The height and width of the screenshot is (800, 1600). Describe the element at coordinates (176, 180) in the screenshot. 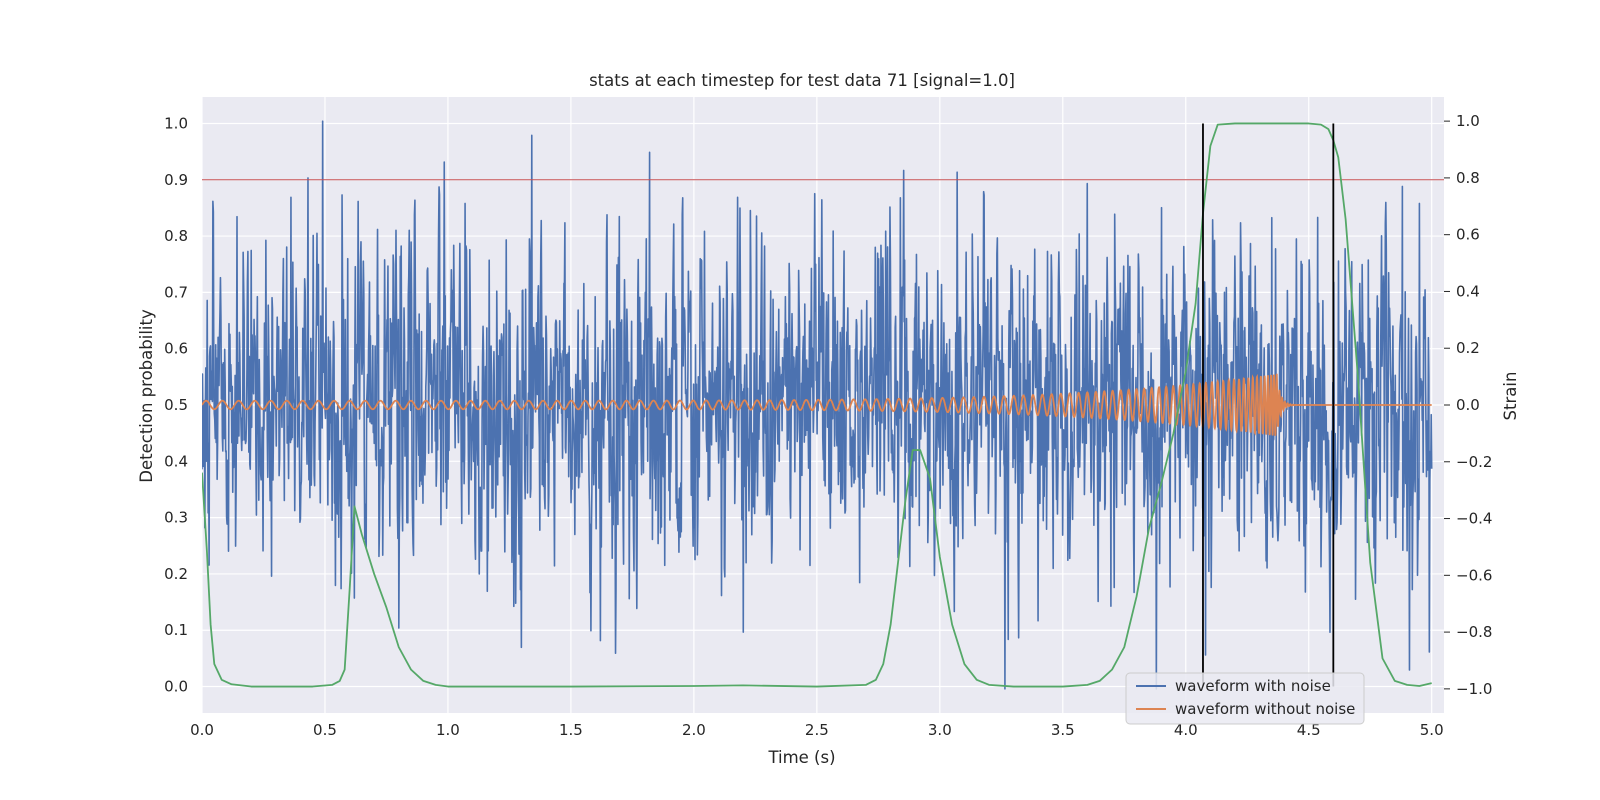

I see `y-tick-label: 0.9` at that location.